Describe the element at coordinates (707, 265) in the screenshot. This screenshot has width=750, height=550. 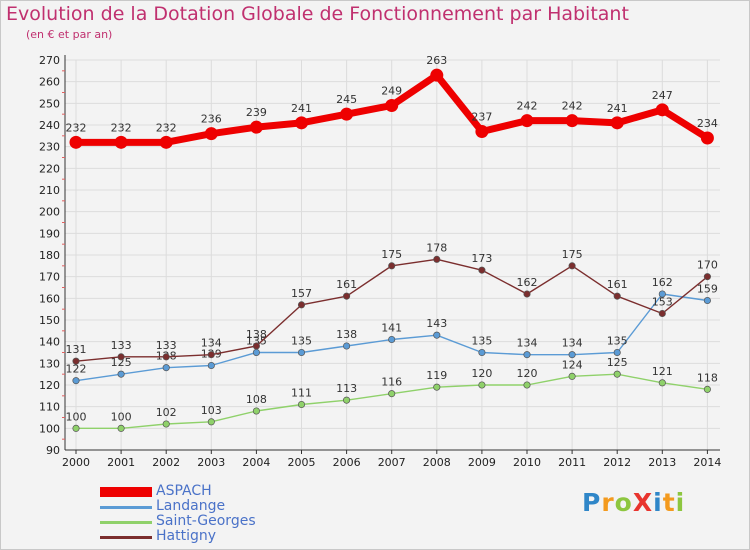
I see `data-label-hattigny: 170` at that location.